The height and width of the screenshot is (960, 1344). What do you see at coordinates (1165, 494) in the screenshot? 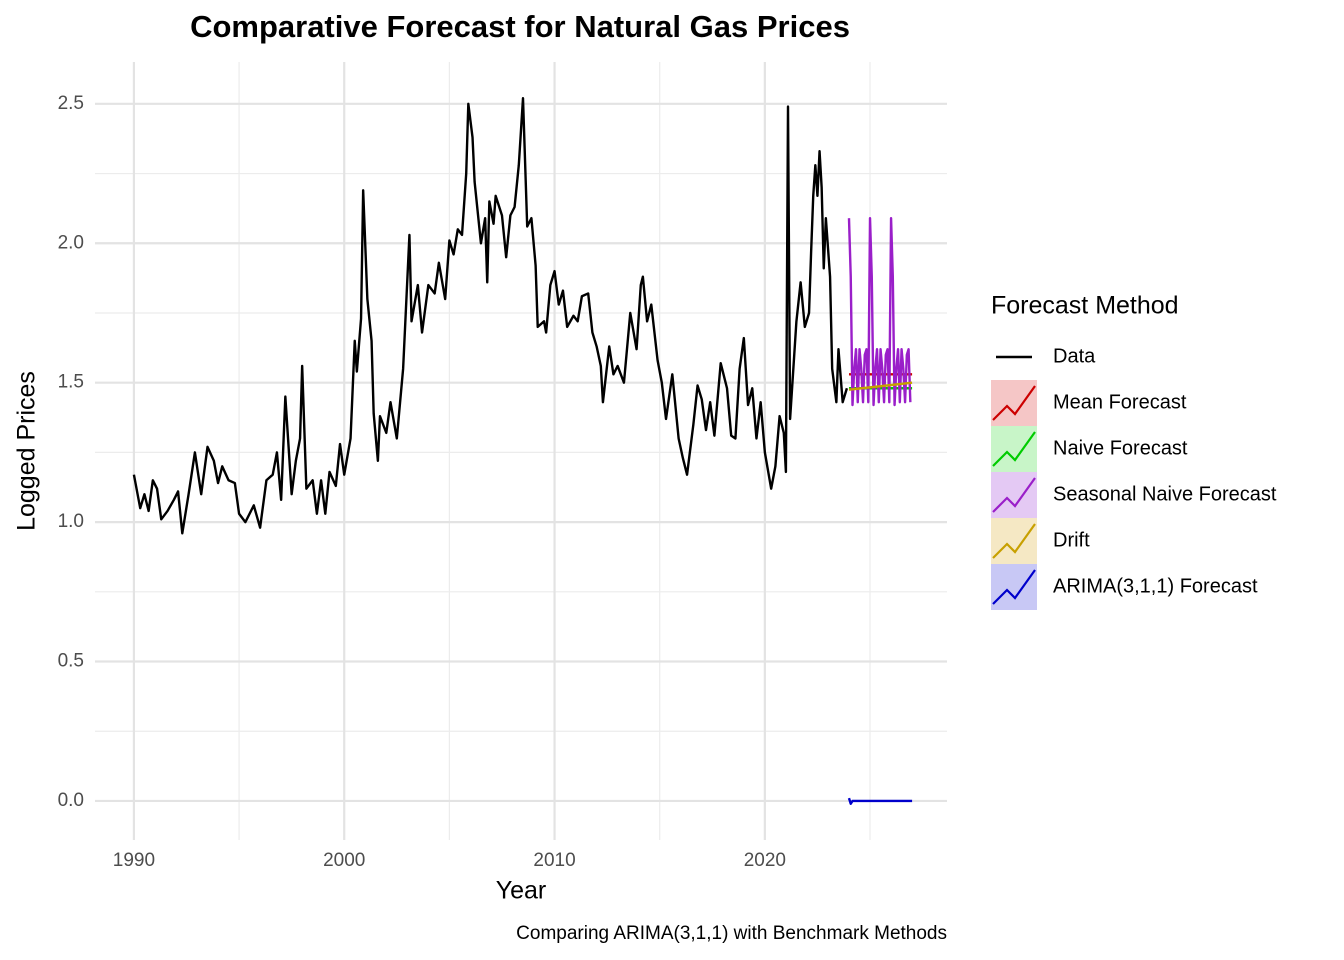
I see `legend-label: Seasonal Naive Forecast` at bounding box center [1165, 494].